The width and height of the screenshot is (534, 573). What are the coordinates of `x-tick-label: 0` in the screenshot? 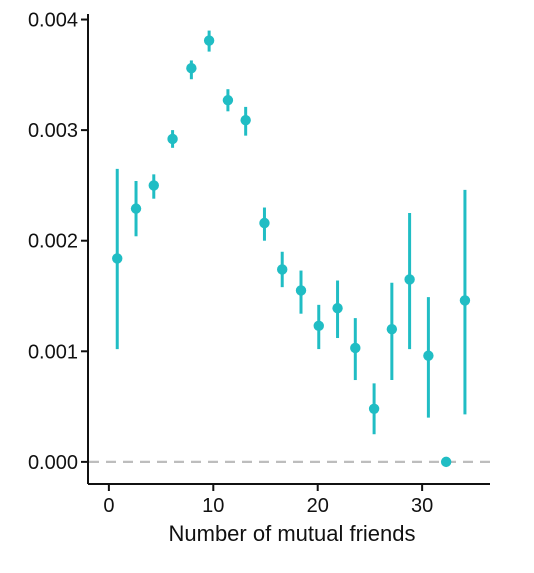 It's located at (108, 506).